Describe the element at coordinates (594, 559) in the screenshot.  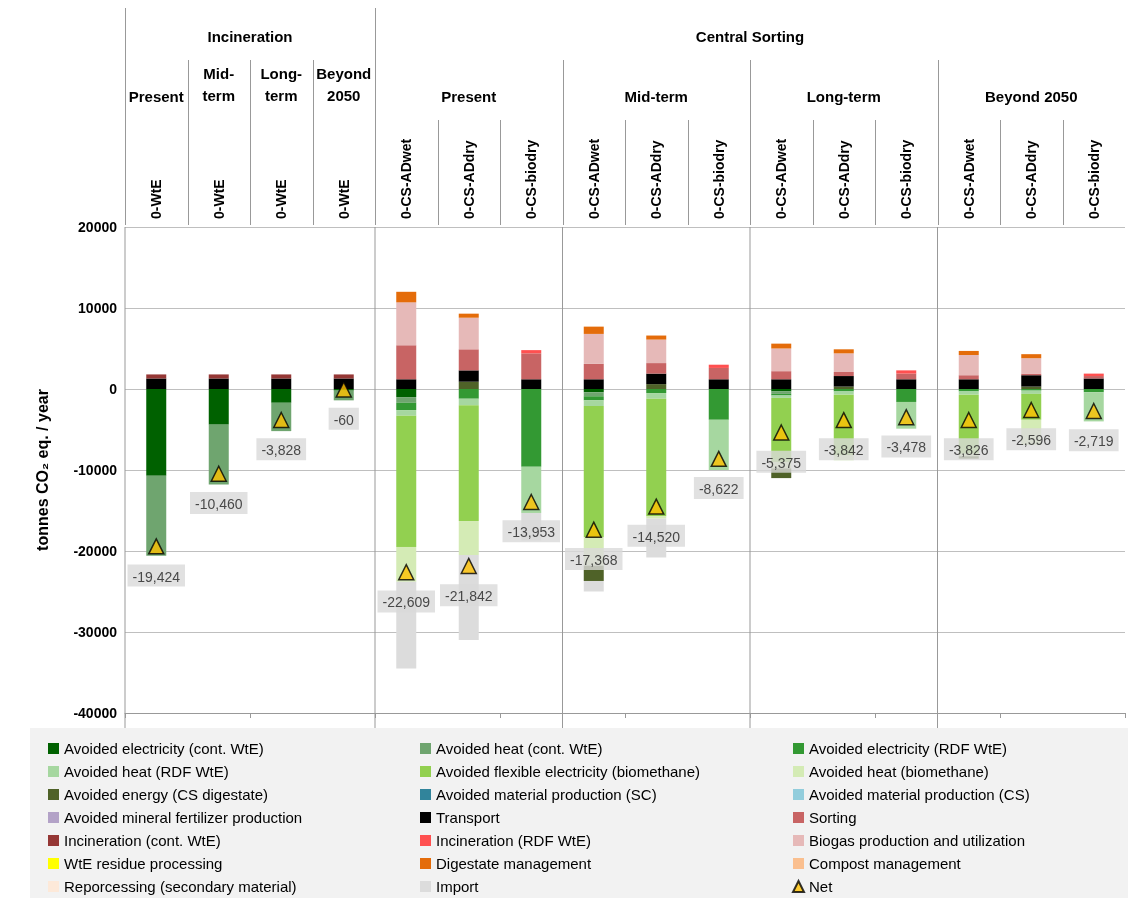
I see `data-label: -17,368` at that location.